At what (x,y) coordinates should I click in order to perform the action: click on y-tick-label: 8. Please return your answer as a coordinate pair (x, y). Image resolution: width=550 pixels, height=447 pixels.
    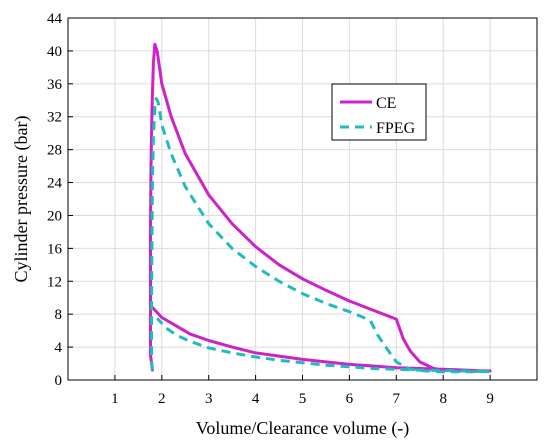
    Looking at the image, I should click on (59, 315).